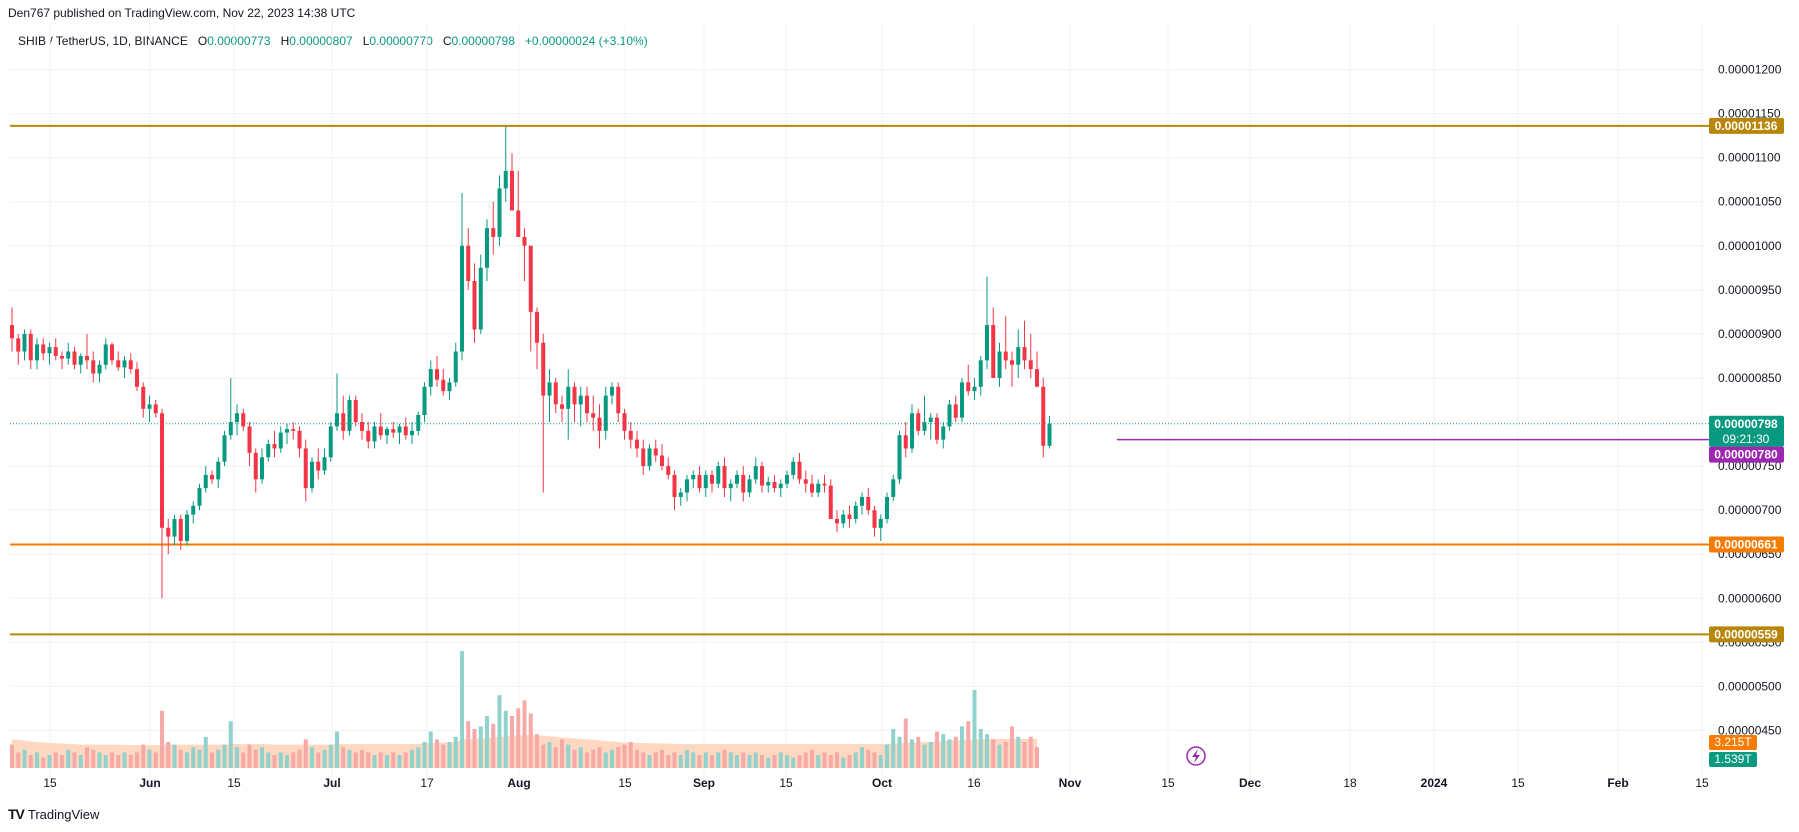  What do you see at coordinates (53, 814) in the screenshot?
I see `footer-brand: TV TradingView` at bounding box center [53, 814].